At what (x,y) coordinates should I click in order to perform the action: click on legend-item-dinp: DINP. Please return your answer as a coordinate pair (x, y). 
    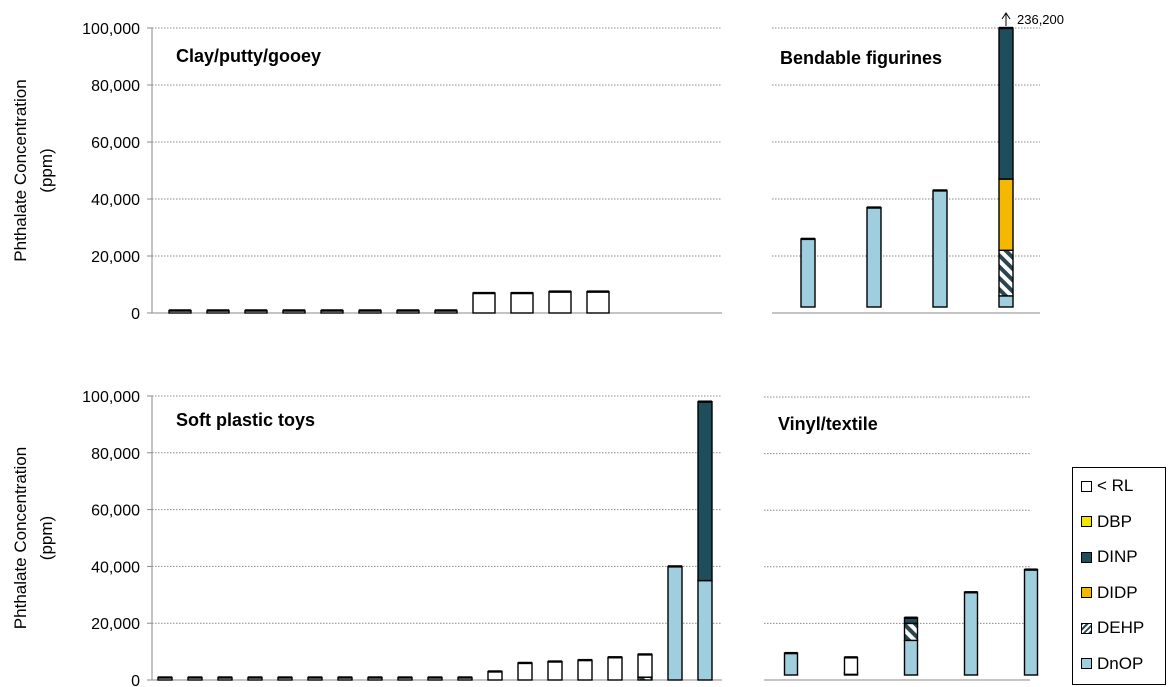
    Looking at the image, I should click on (1109, 557).